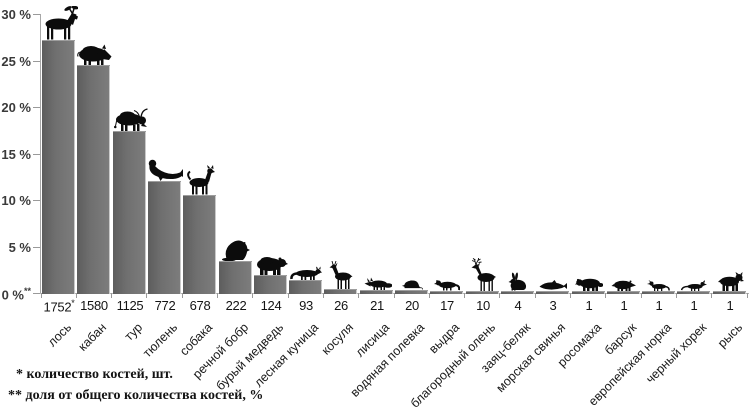 The height and width of the screenshot is (407, 754). Describe the element at coordinates (271, 264) in the screenshot. I see `bear-icon` at that location.